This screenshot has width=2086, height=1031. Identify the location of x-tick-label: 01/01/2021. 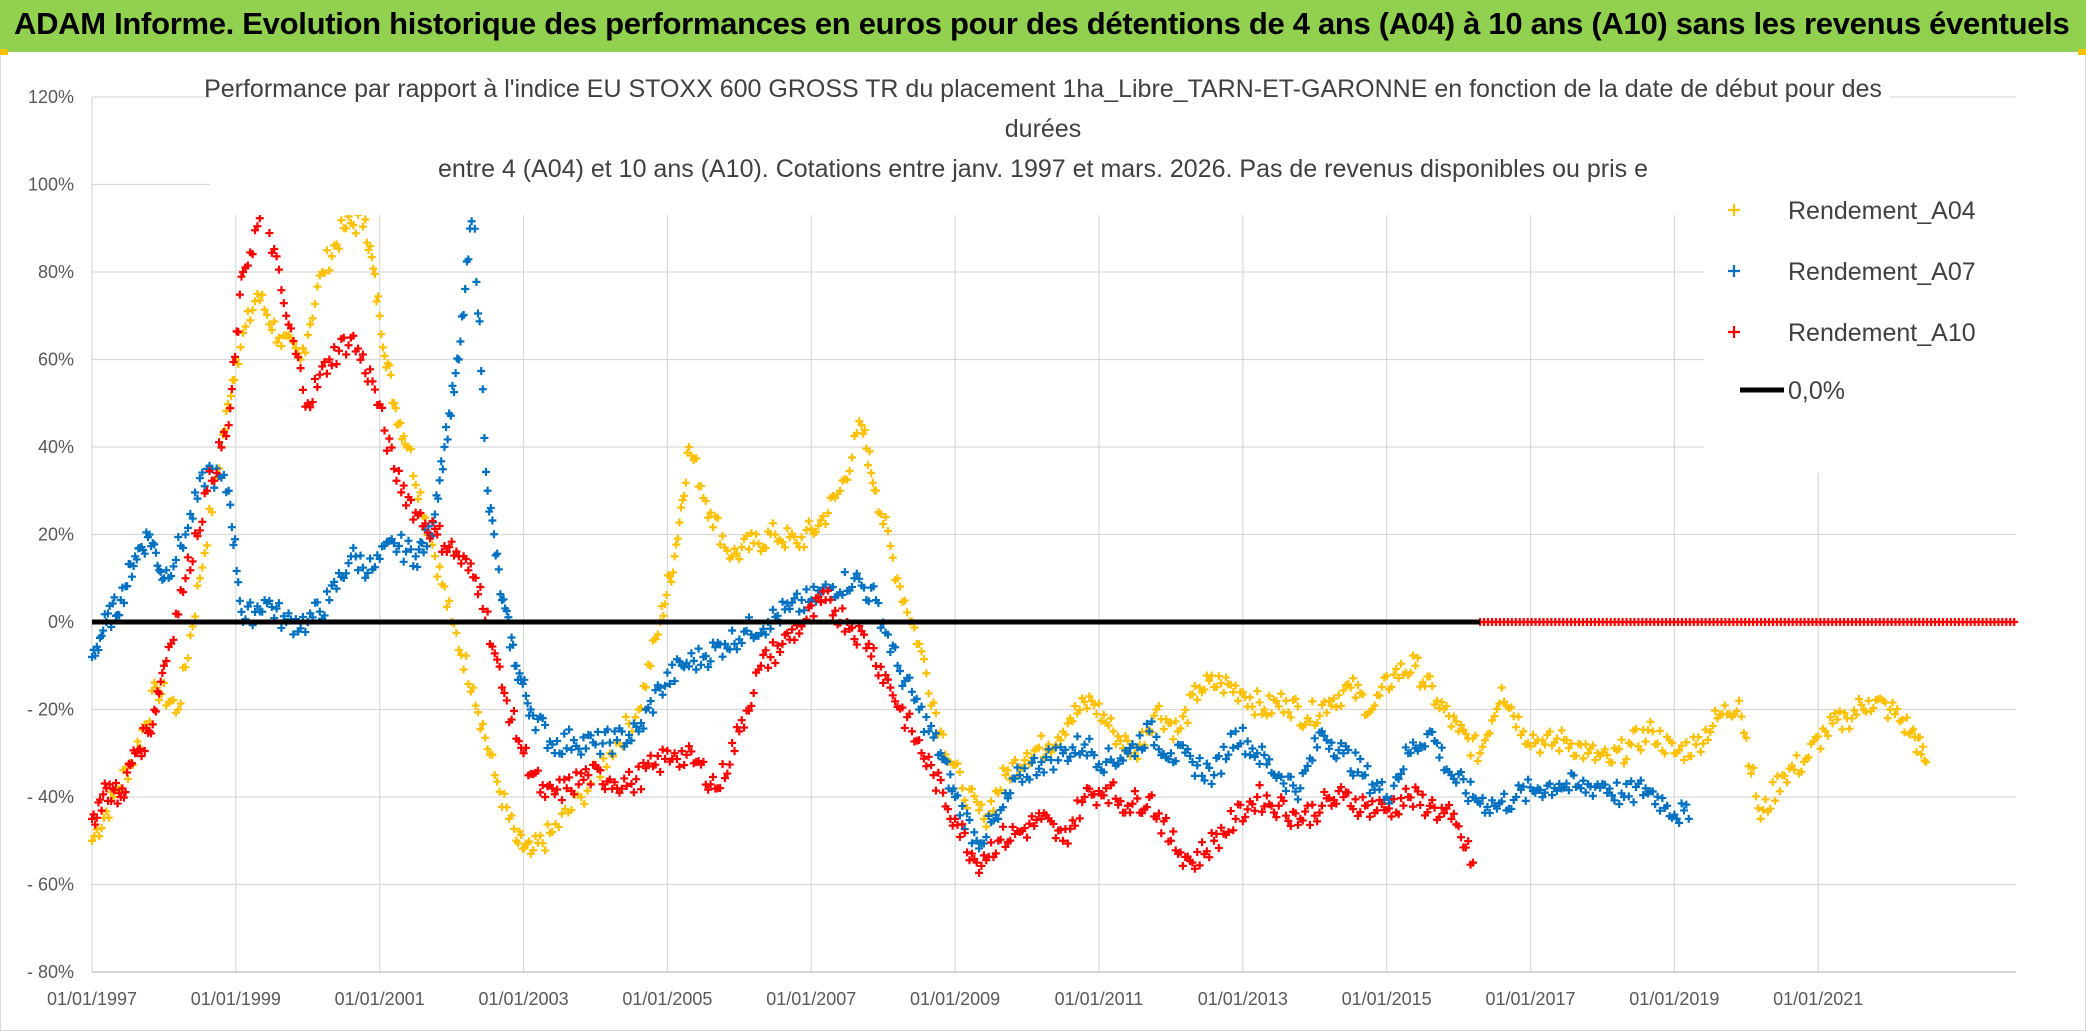
(1818, 999).